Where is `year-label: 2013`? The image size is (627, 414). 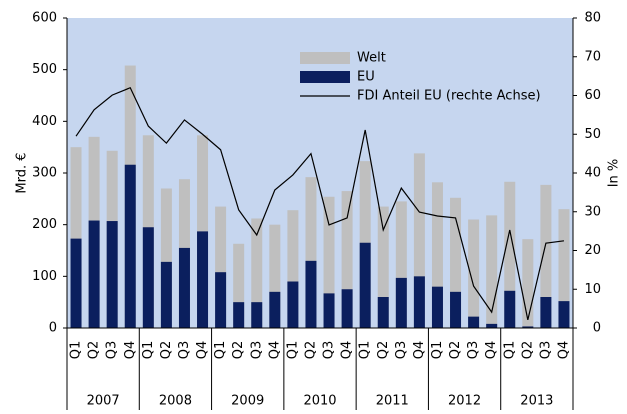 year-label: 2013 is located at coordinates (536, 401).